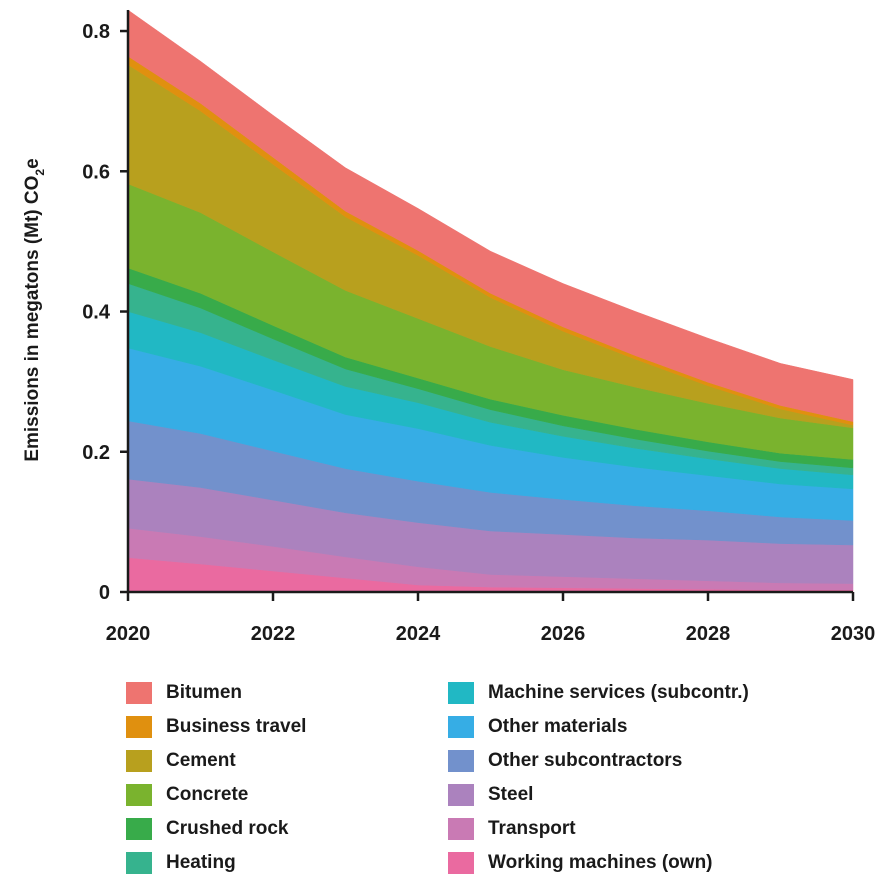  What do you see at coordinates (32, 163) in the screenshot?
I see `y-axis-title-tail: e` at bounding box center [32, 163].